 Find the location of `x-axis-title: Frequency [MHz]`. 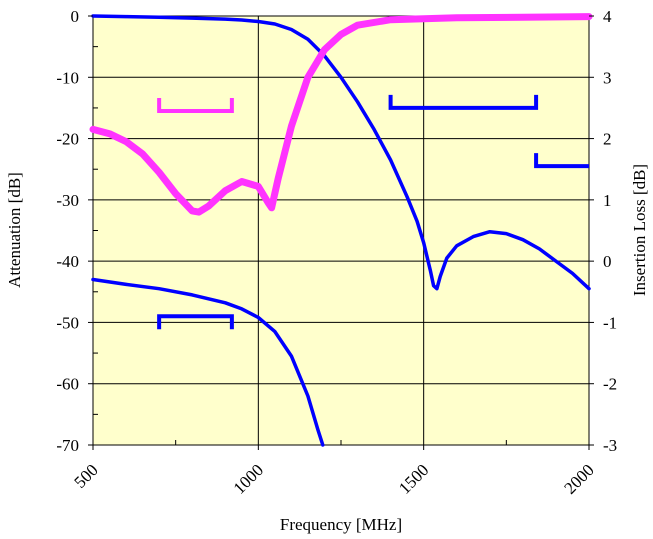

x-axis-title: Frequency [MHz] is located at coordinates (341, 524).